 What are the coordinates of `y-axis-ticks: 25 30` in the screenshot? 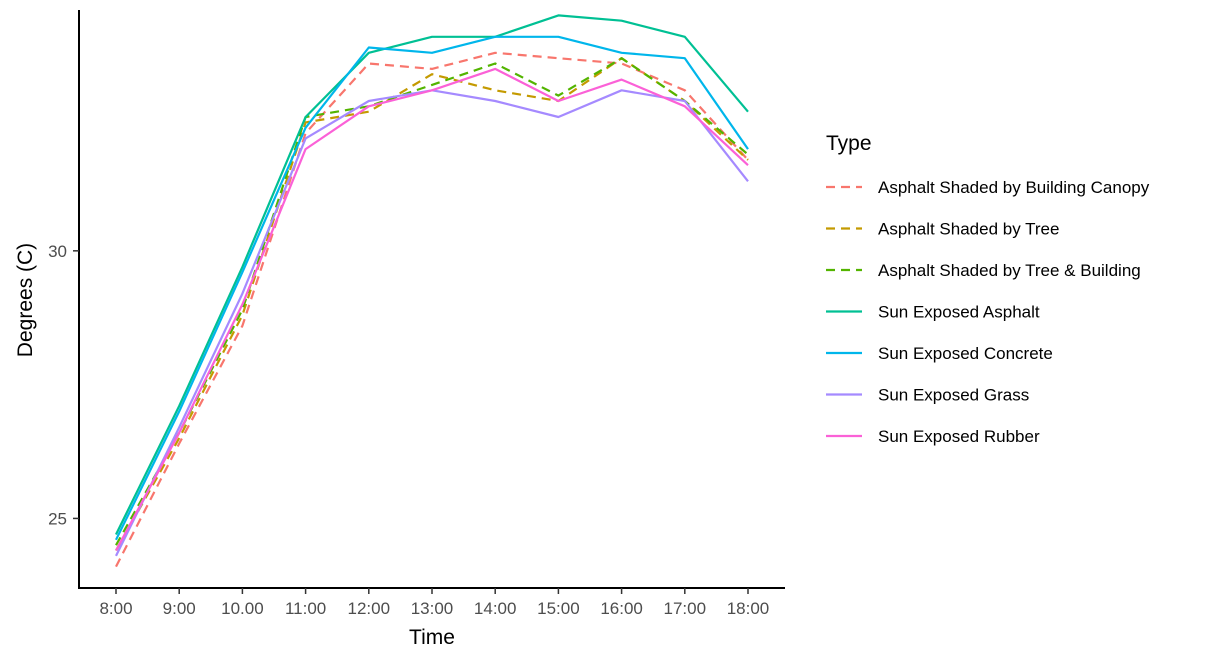 It's located at (63, 385).